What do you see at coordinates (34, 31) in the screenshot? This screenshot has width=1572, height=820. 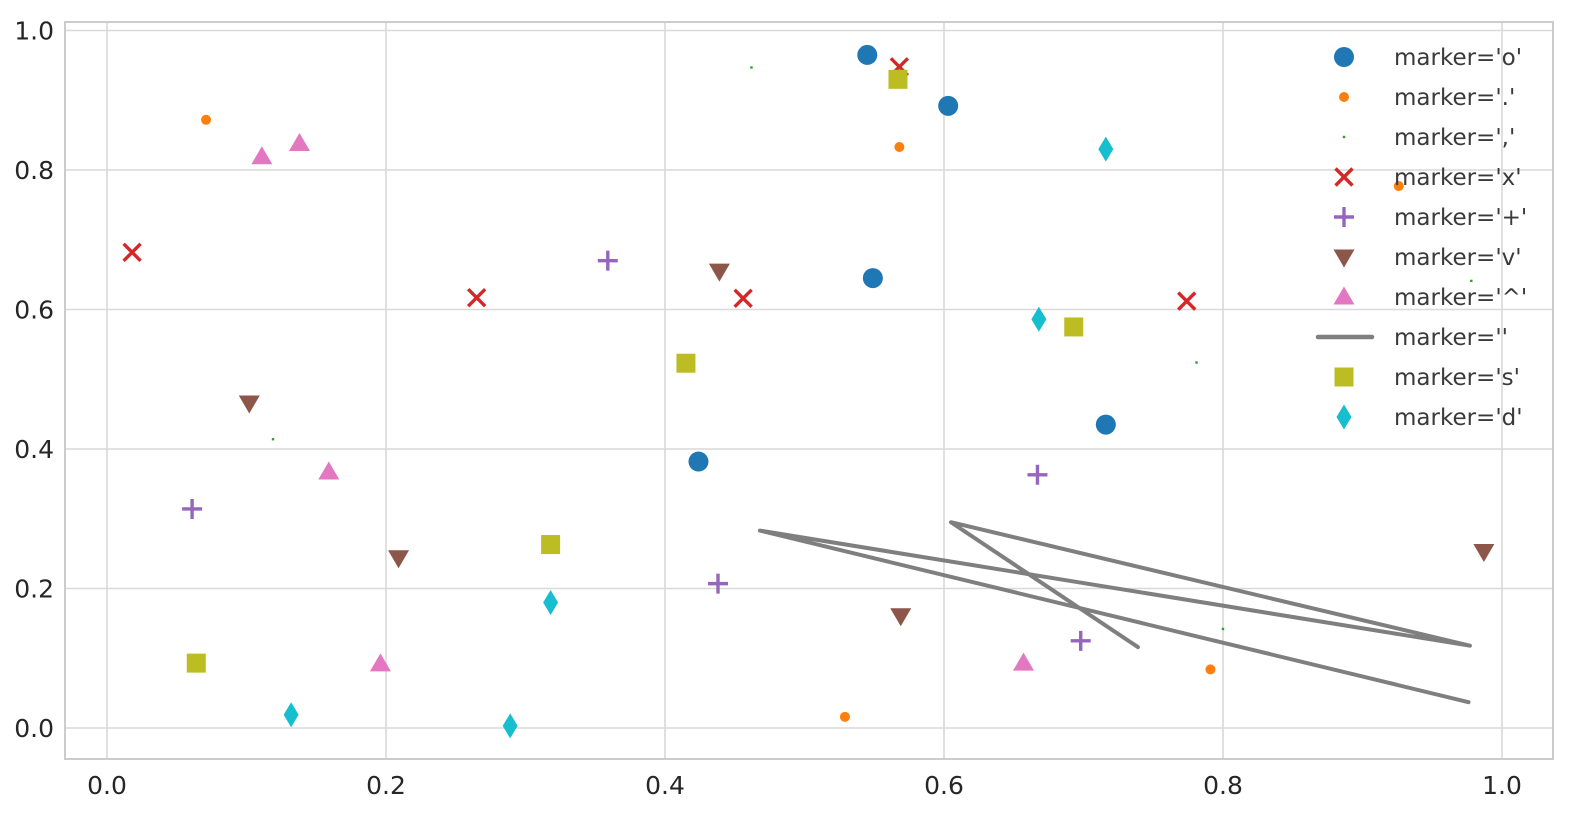 I see `y-tick-label: 1.0` at bounding box center [34, 31].